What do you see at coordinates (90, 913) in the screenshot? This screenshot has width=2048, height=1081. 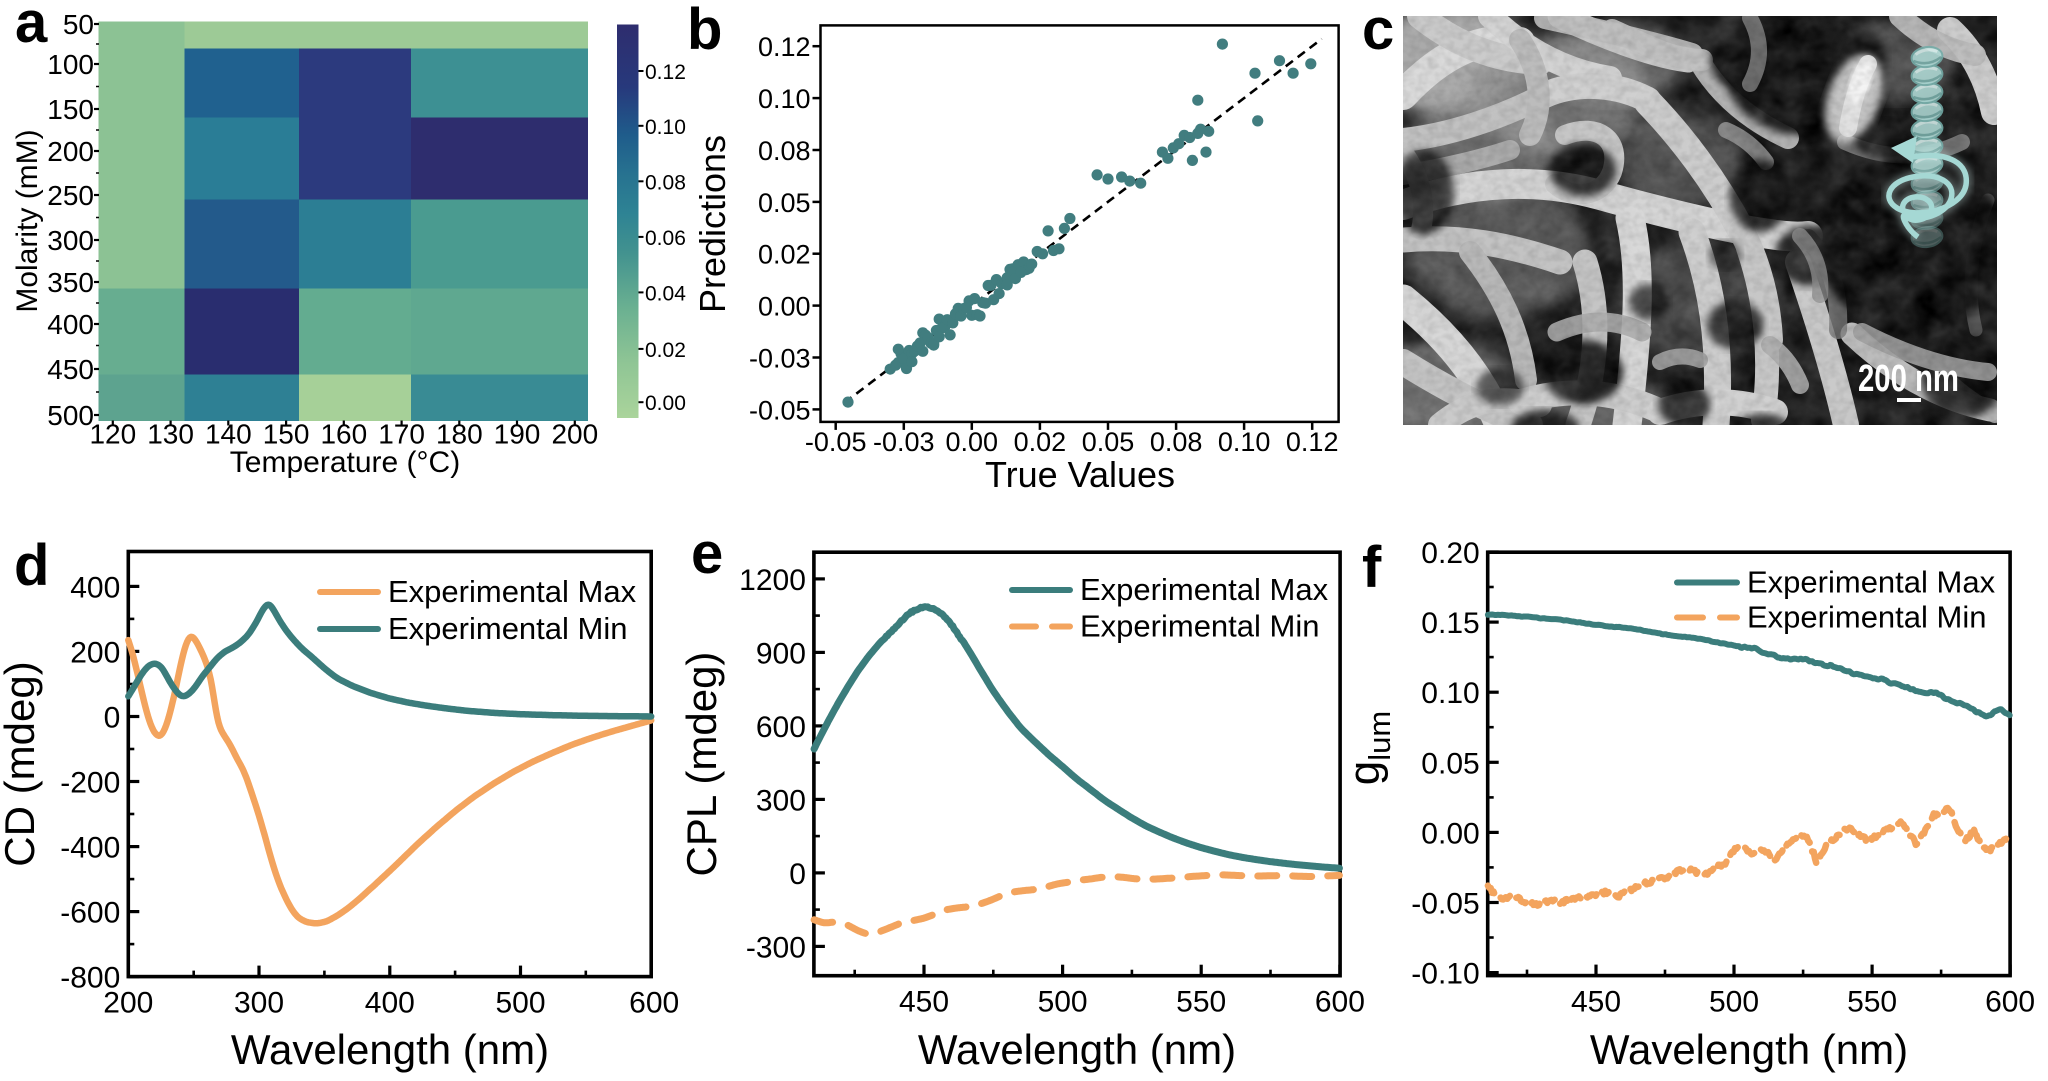 I see `svg-text: -600` at bounding box center [90, 913].